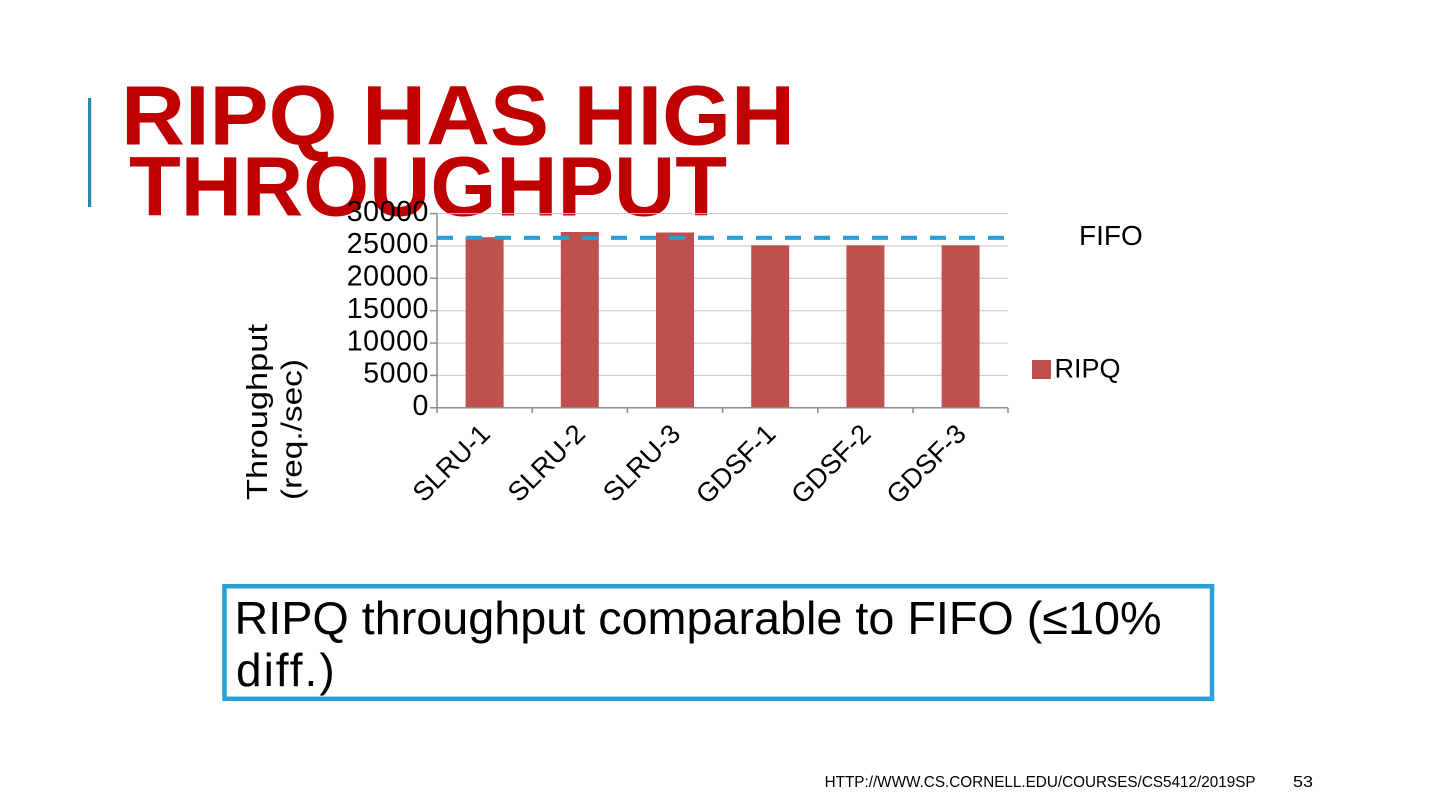  What do you see at coordinates (388, 244) in the screenshot?
I see `svg-text: 25000` at bounding box center [388, 244].